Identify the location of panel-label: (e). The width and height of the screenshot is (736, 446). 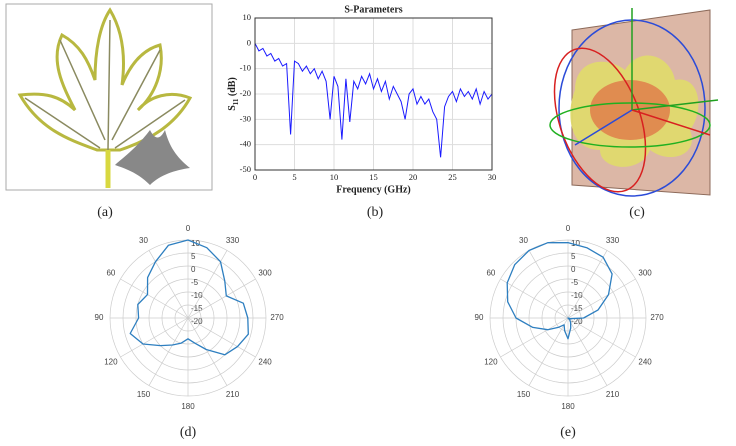
(568, 432).